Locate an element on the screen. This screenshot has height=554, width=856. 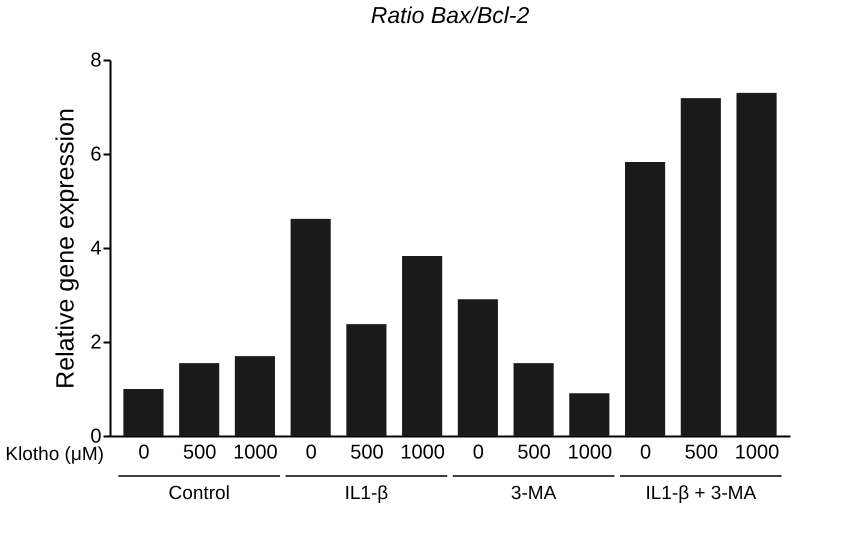
y-tick-label: 8 is located at coordinates (96, 61).